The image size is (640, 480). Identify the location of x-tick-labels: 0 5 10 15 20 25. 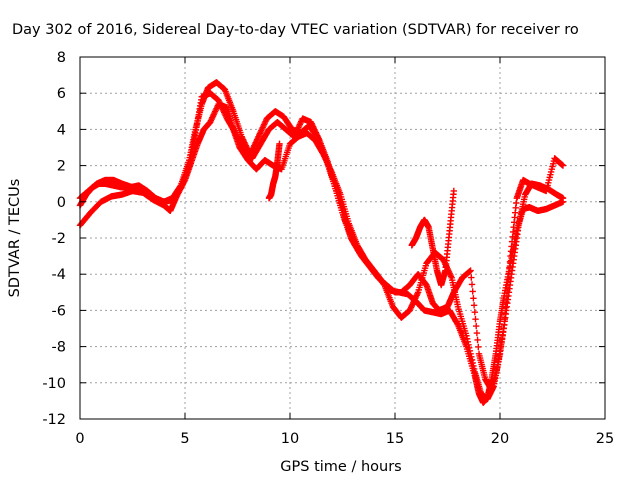
(344, 439).